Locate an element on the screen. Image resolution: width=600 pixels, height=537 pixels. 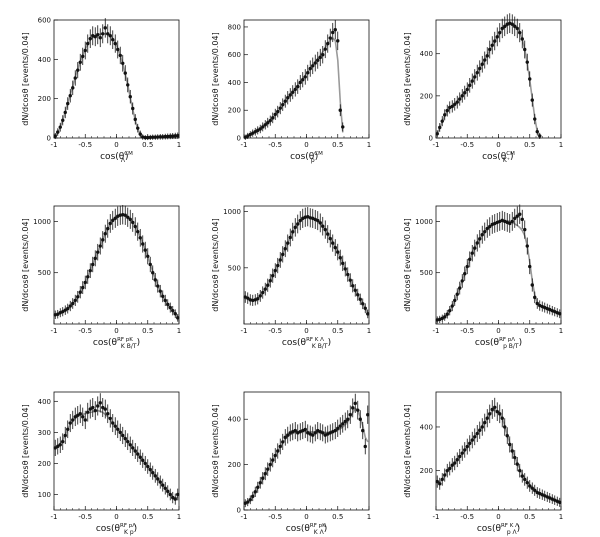
x-tick-label: 0.5 is located at coordinates (147, 145).